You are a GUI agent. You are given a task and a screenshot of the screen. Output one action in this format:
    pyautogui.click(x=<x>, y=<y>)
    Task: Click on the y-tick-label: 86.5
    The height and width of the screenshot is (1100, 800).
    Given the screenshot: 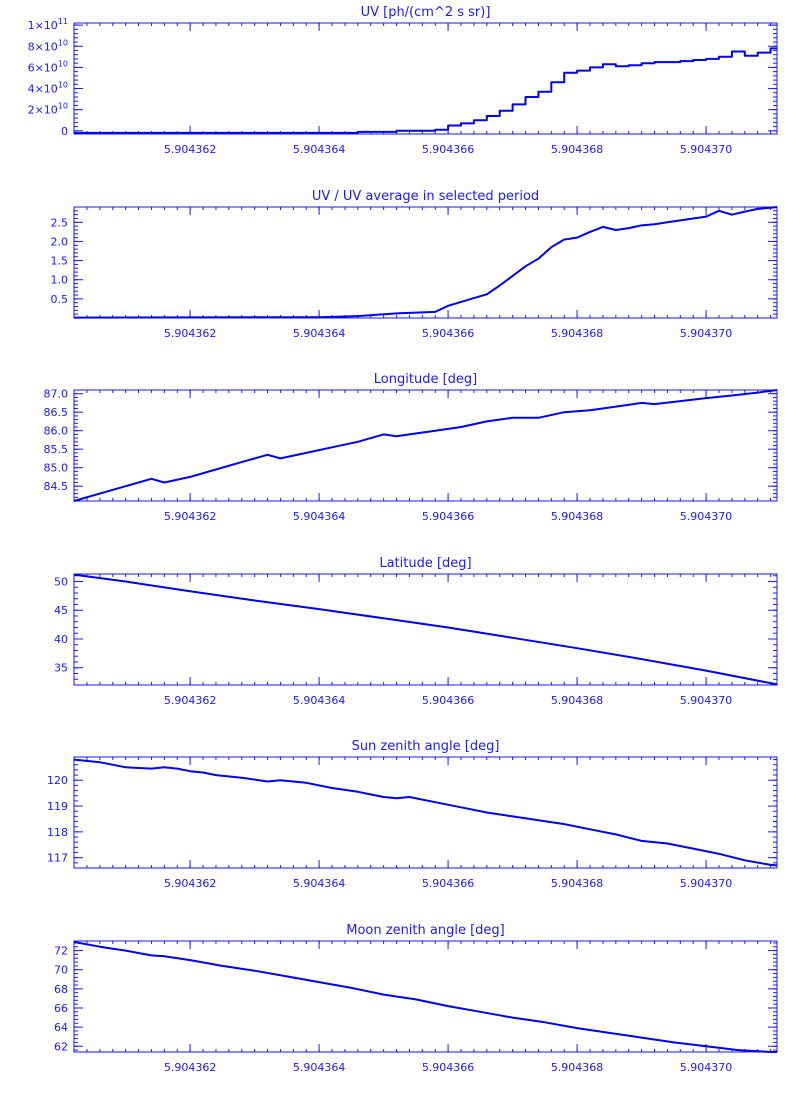 What is the action you would take?
    pyautogui.click(x=56, y=412)
    